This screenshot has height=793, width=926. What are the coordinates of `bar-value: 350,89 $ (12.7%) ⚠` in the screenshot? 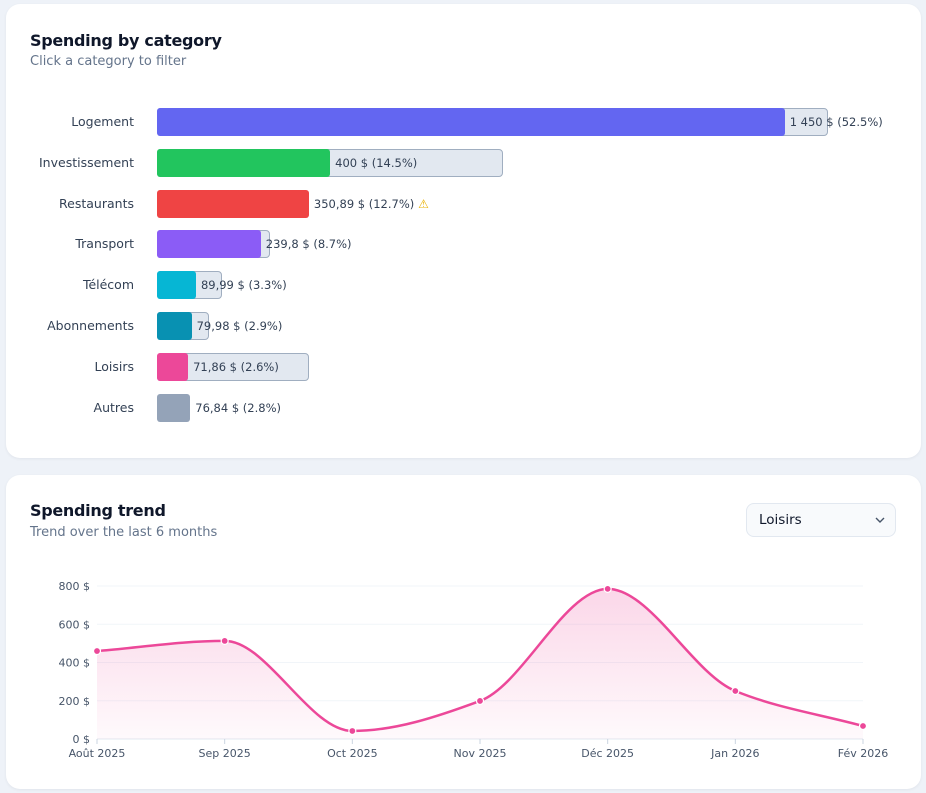 It's located at (371, 204).